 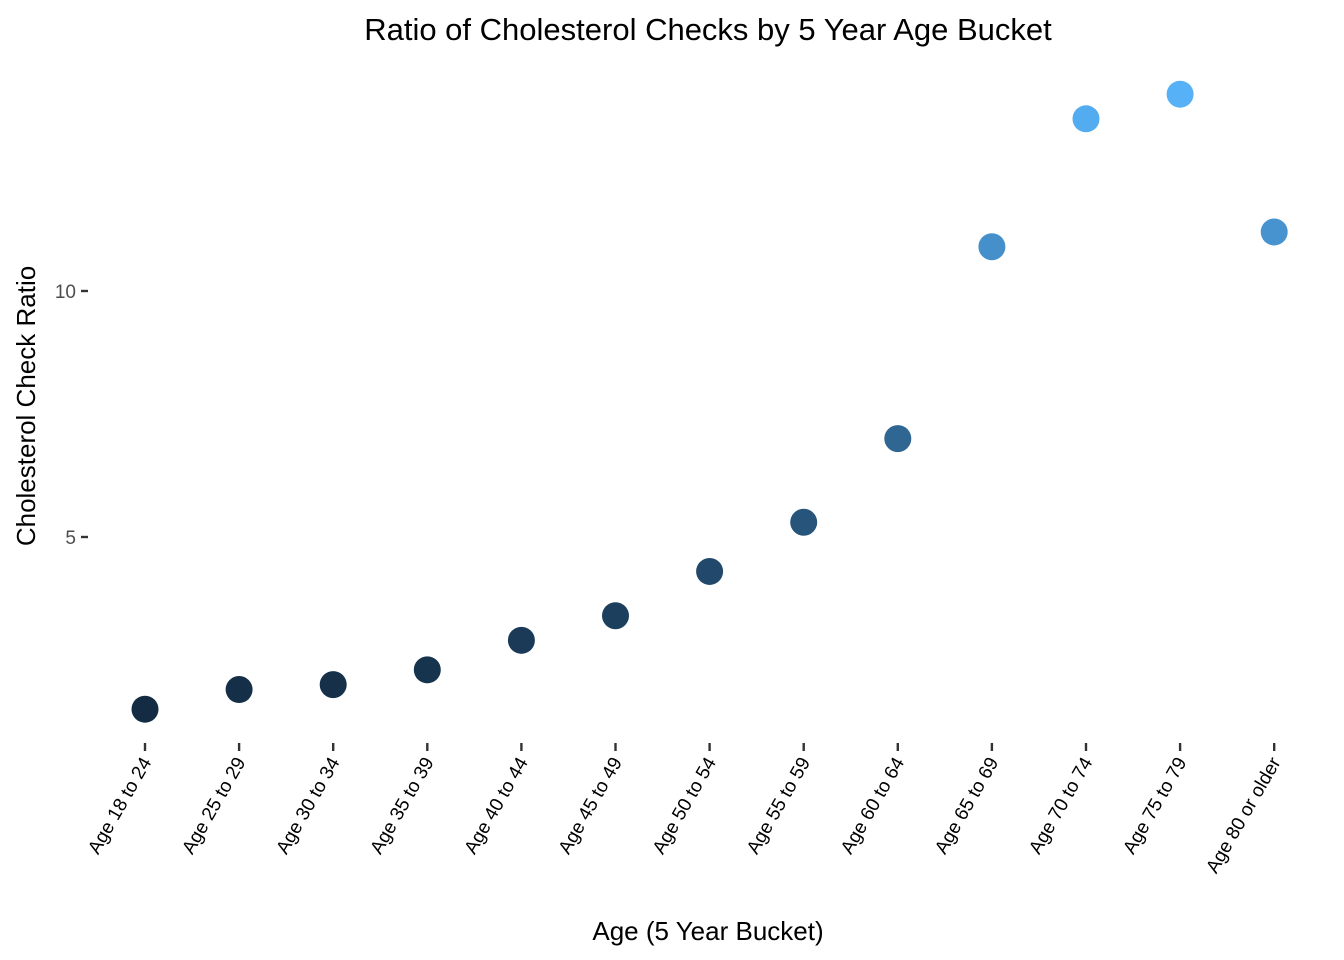 I want to click on x-tick-label: Age 55 to 59, so click(x=779, y=806).